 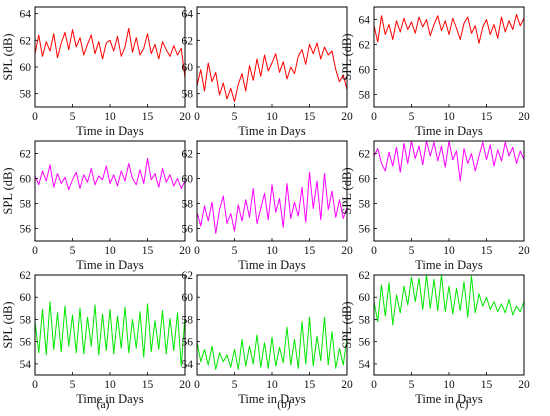 What do you see at coordinates (365, 46) in the screenshot?
I see `y-tick-label-r0c2-2: 62` at bounding box center [365, 46].